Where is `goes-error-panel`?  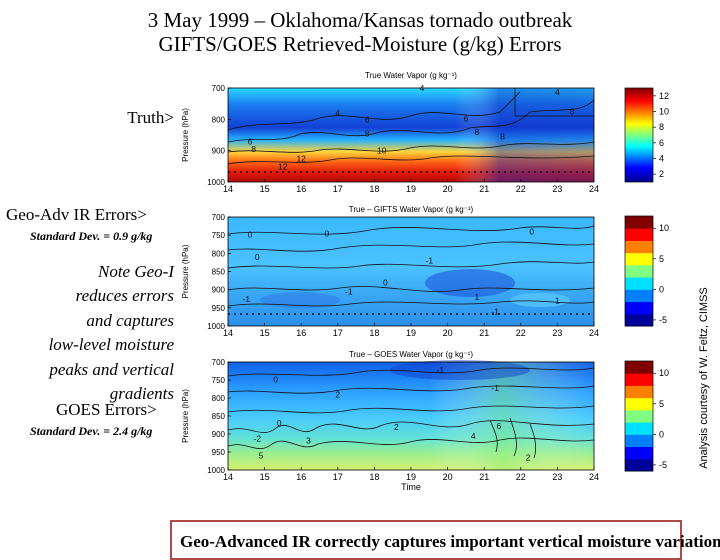 goes-error-panel is located at coordinates (411, 415).